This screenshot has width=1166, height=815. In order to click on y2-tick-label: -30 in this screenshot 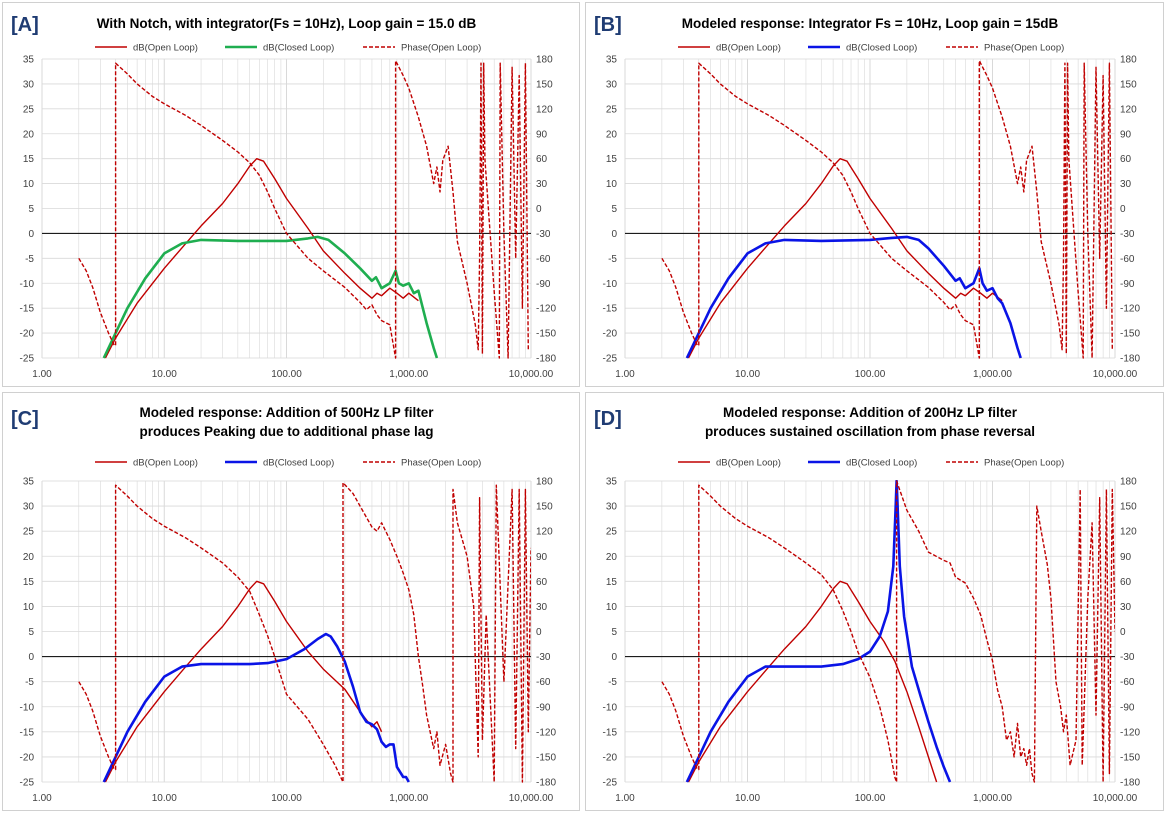, I will do `click(1127, 234)`.